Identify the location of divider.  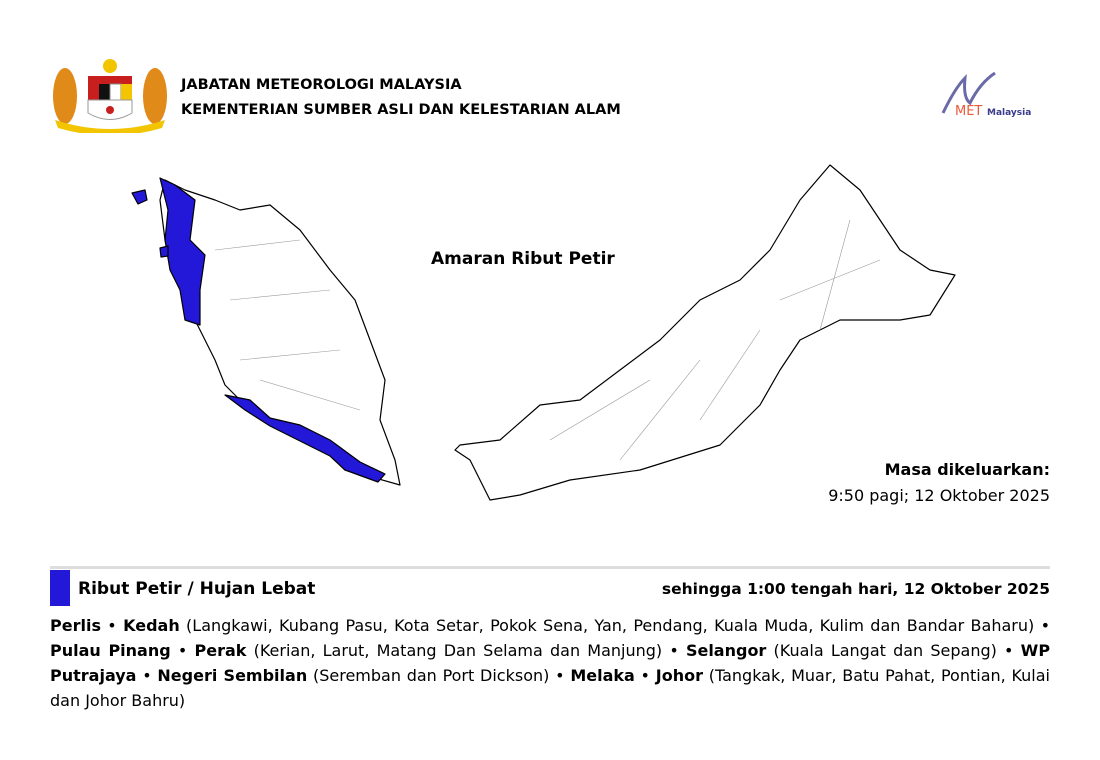
(550, 567).